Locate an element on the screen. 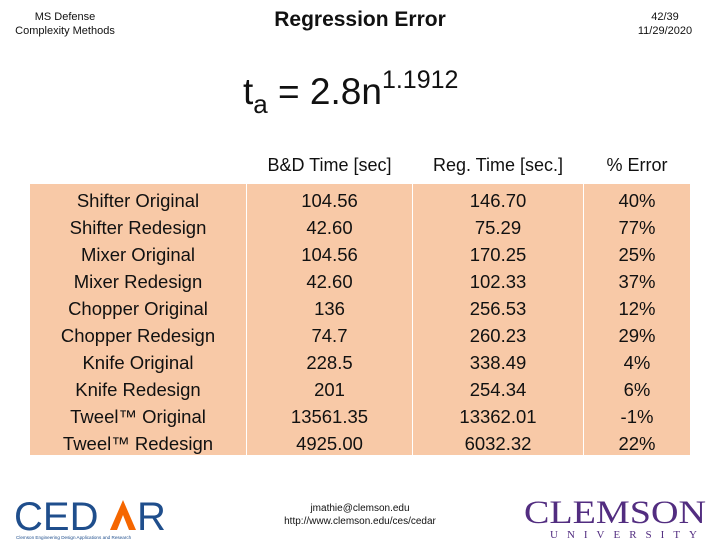  reg-time-value: 6032.32 is located at coordinates (498, 443).